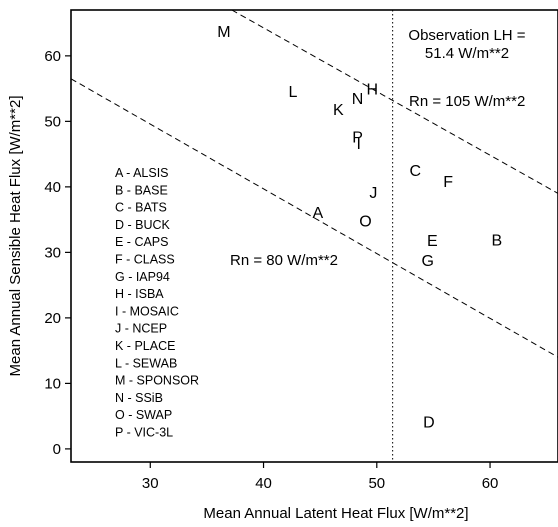  What do you see at coordinates (358, 99) in the screenshot?
I see `point-N: N` at bounding box center [358, 99].